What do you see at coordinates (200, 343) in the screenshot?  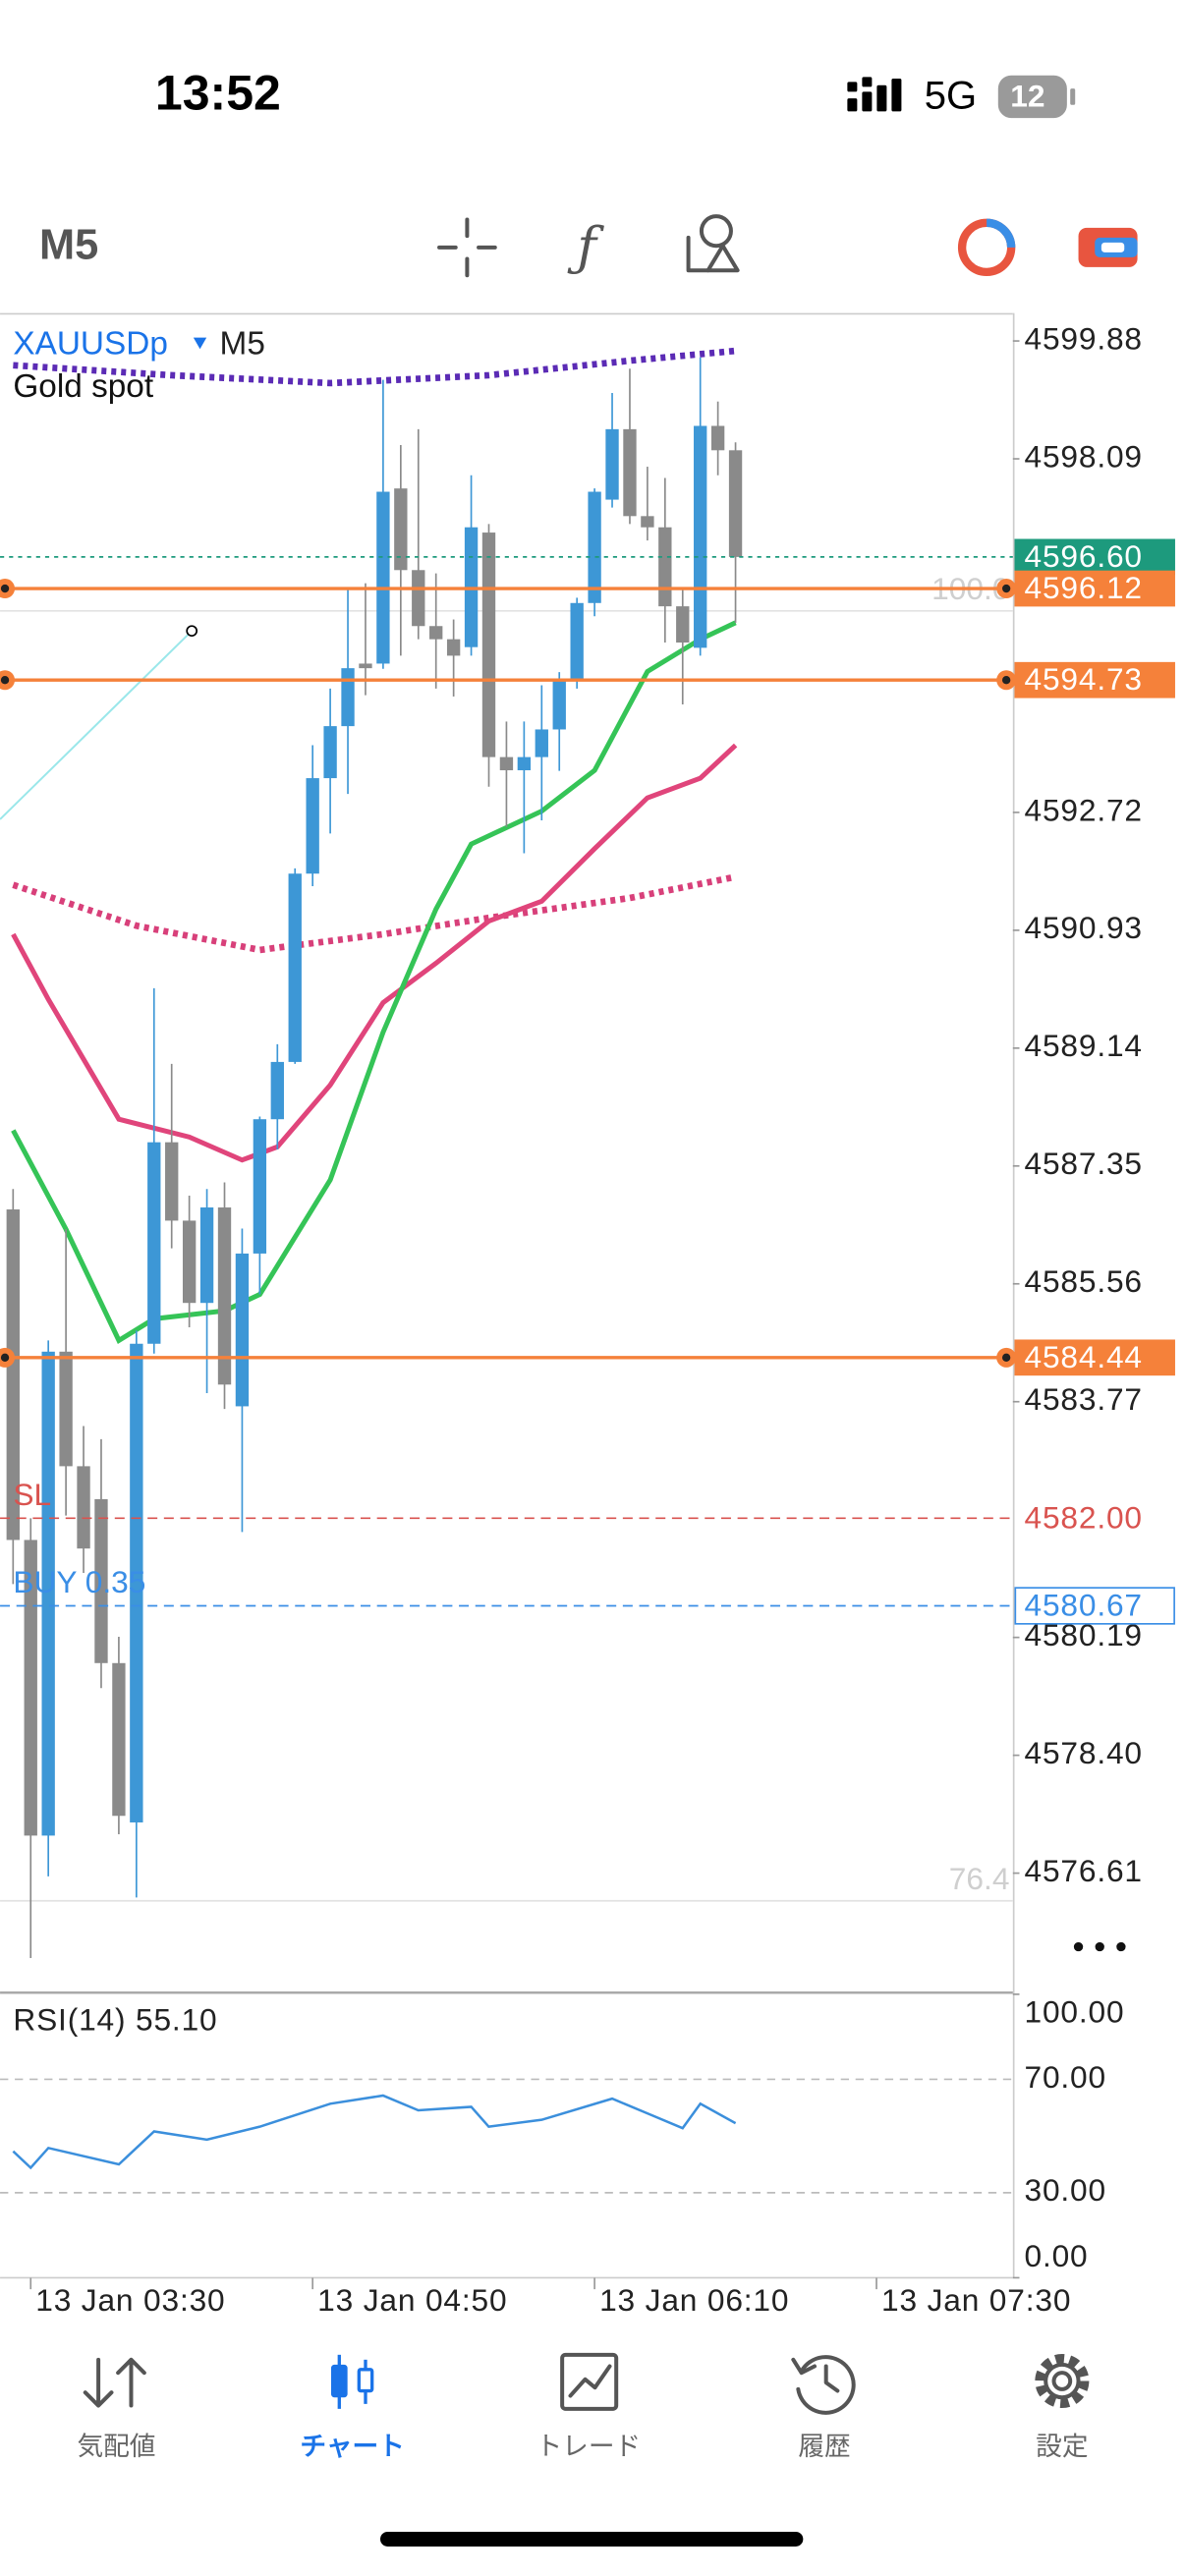 I see `symbol-dropdown` at bounding box center [200, 343].